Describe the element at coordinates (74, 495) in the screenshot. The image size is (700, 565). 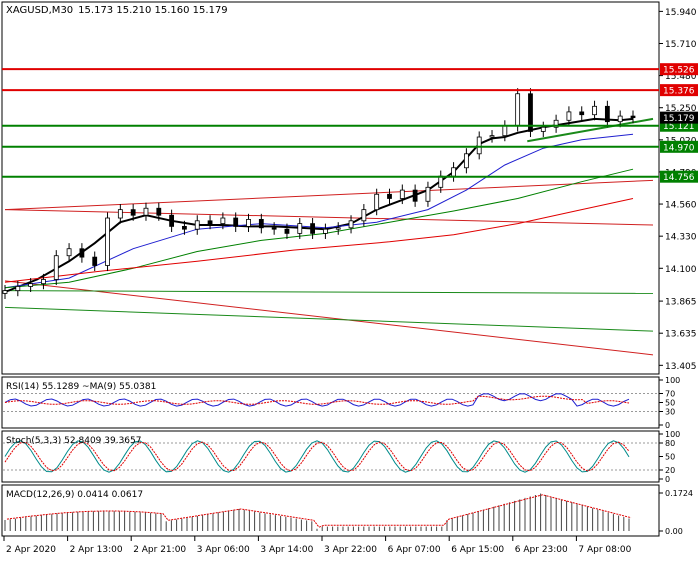
I see `macd-label: MACD(12,26,9) 0.0414 0.0617` at that location.